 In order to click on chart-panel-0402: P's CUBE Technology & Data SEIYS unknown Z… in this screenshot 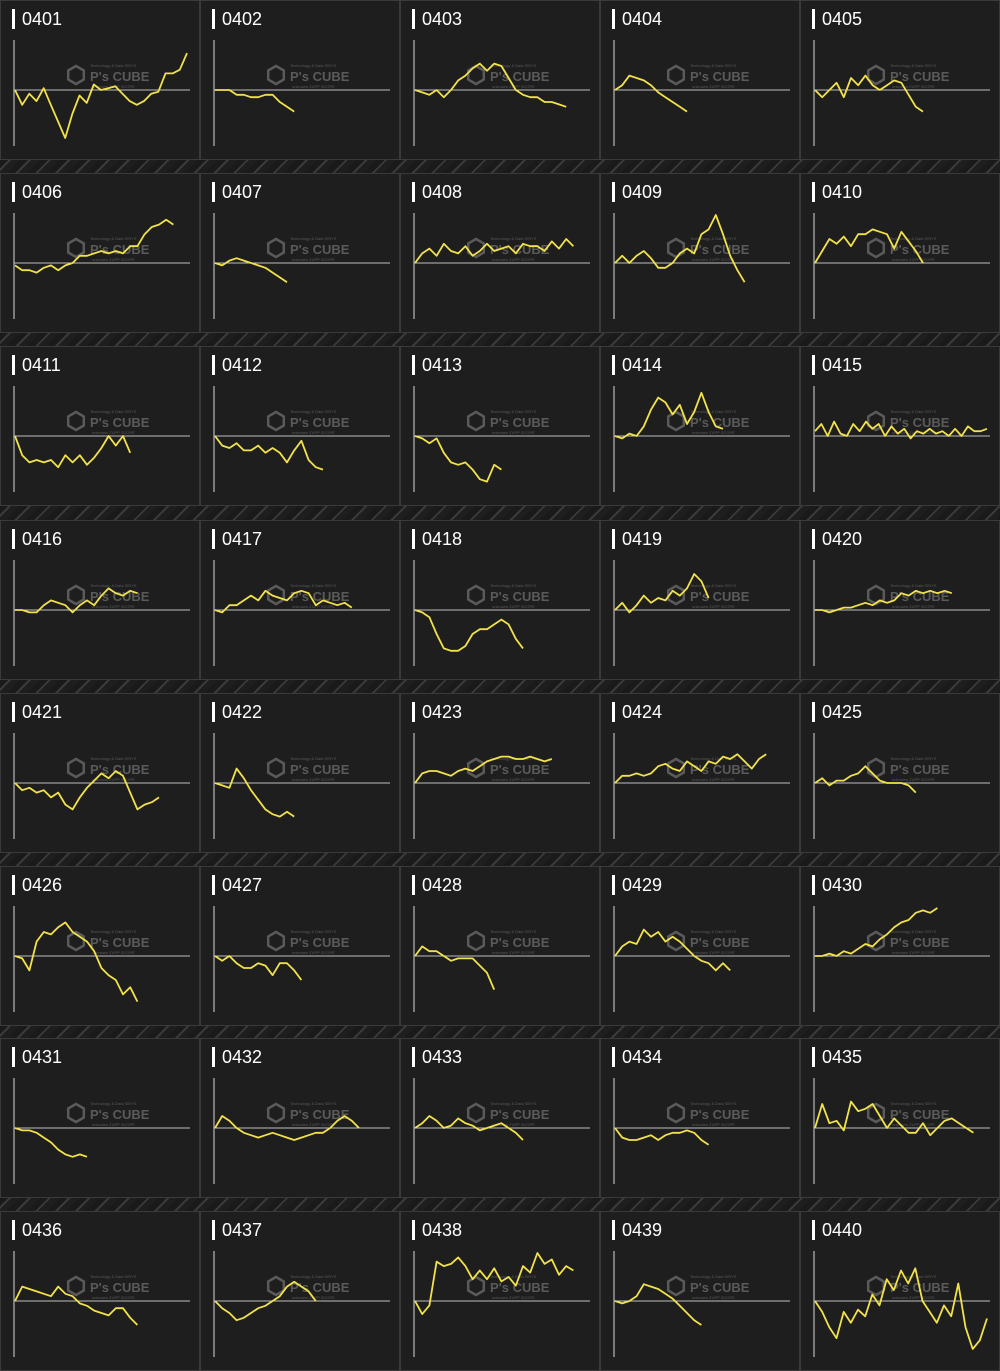, I will do `click(300, 80)`.